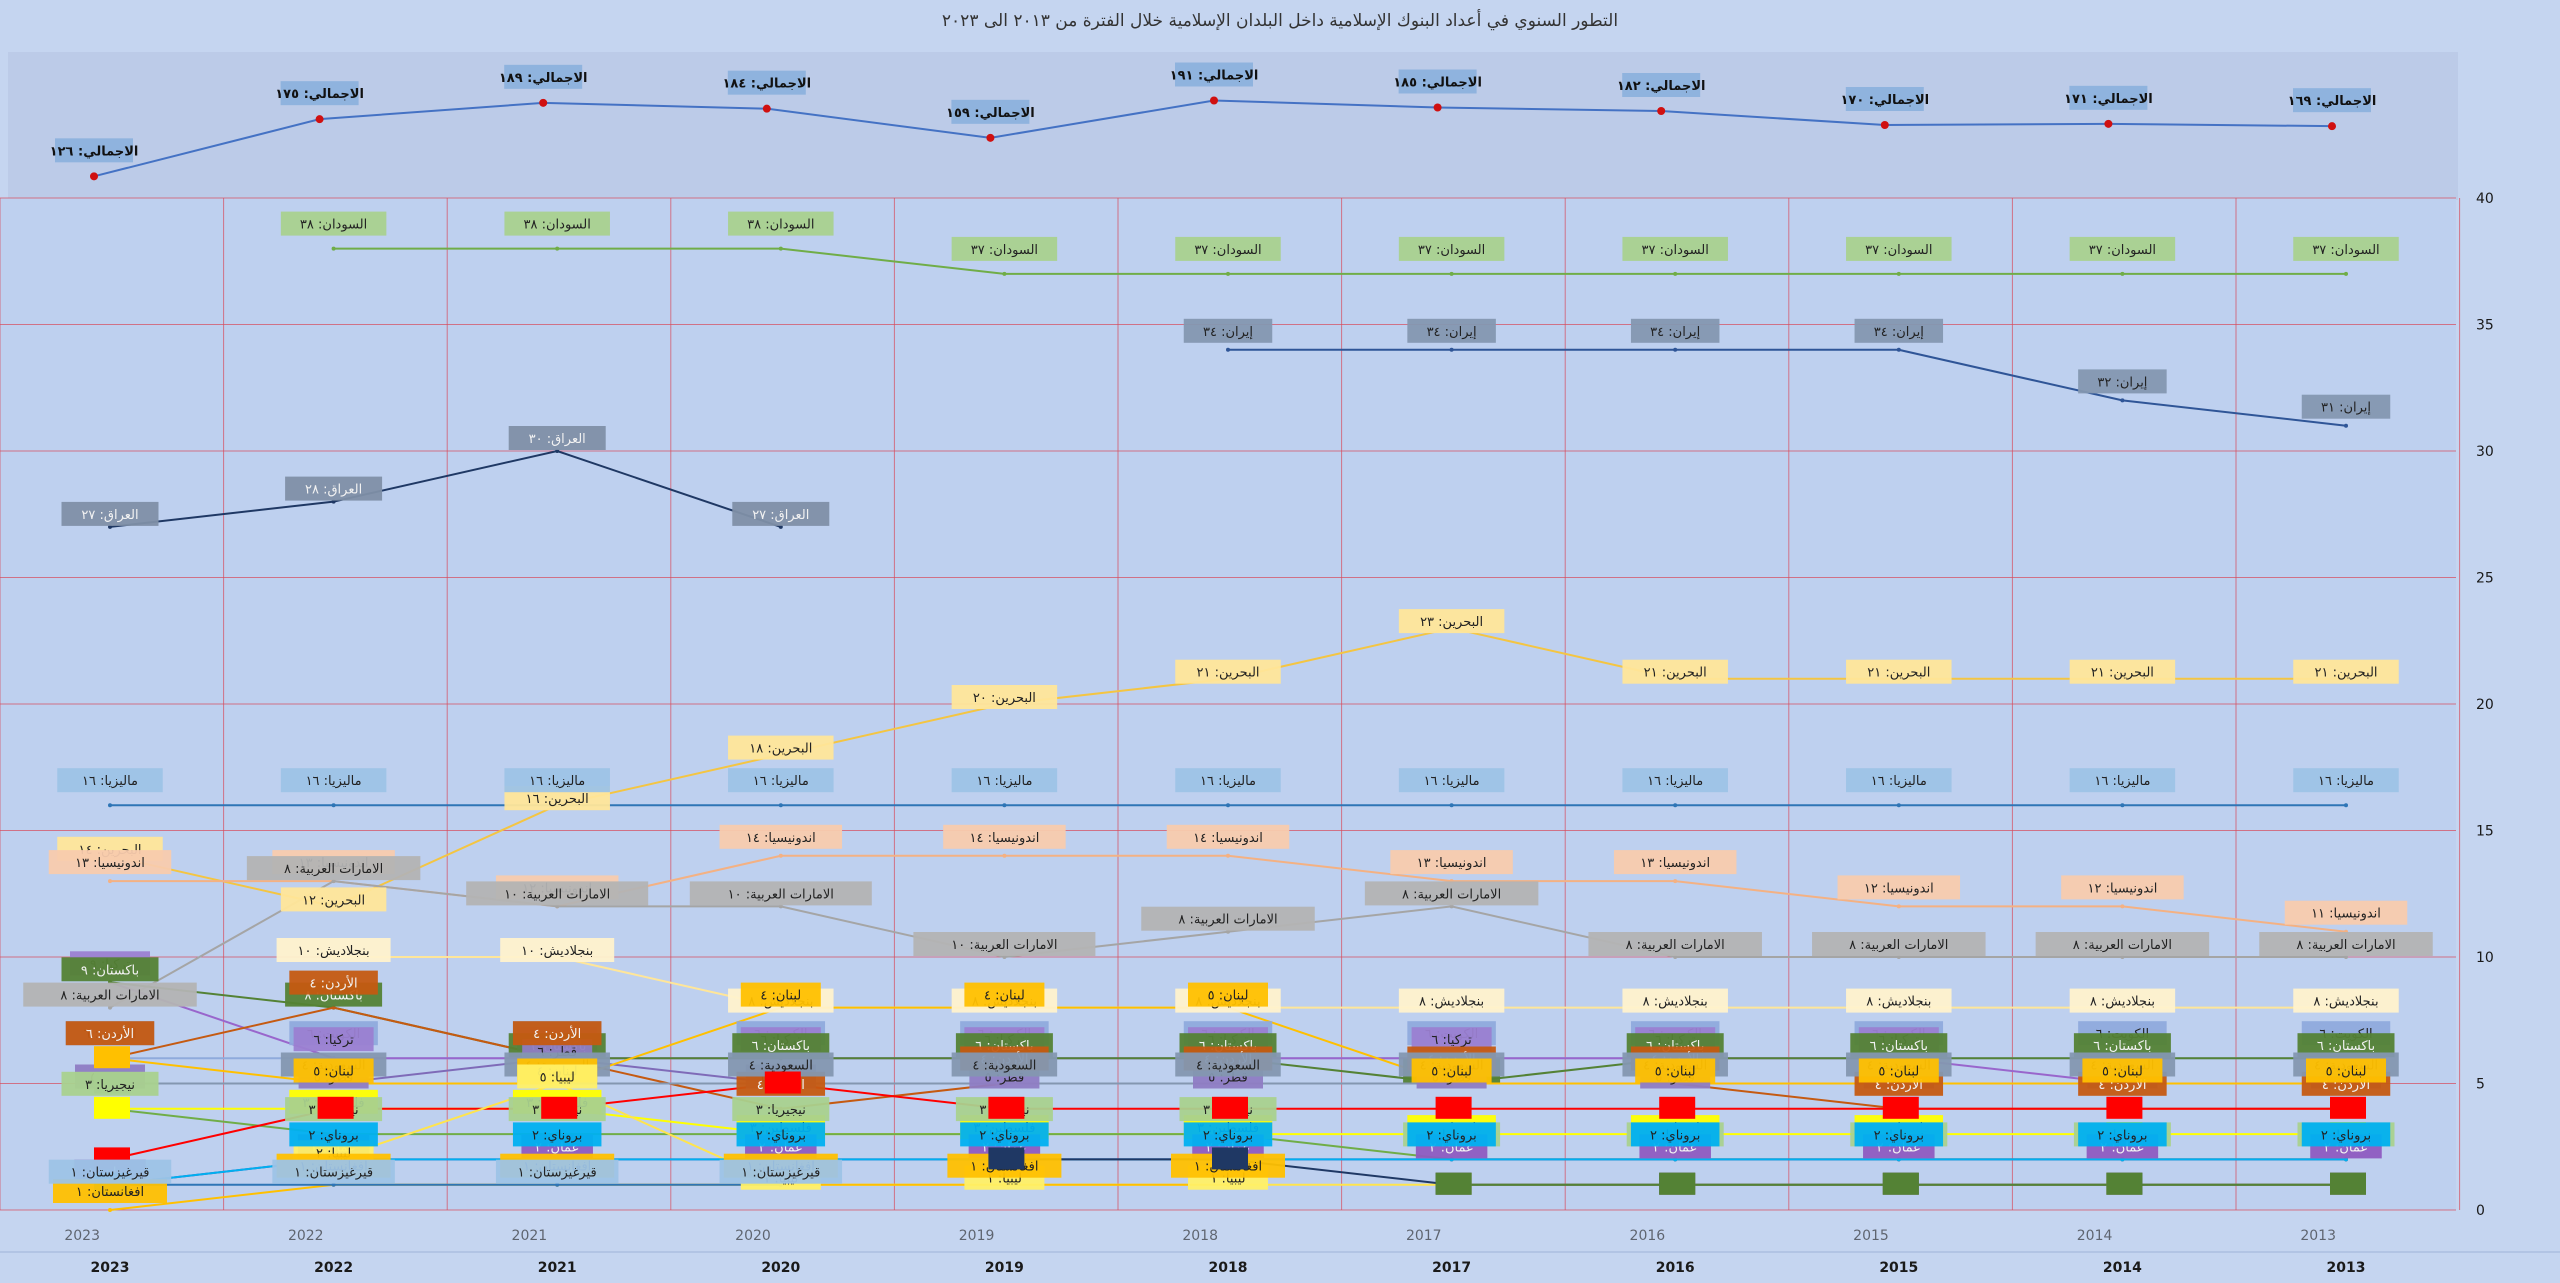 This screenshot has width=2560, height=1283. What do you see at coordinates (780, 749) in the screenshot?
I see `series-data-label: البحرين: ١٨` at bounding box center [780, 749].